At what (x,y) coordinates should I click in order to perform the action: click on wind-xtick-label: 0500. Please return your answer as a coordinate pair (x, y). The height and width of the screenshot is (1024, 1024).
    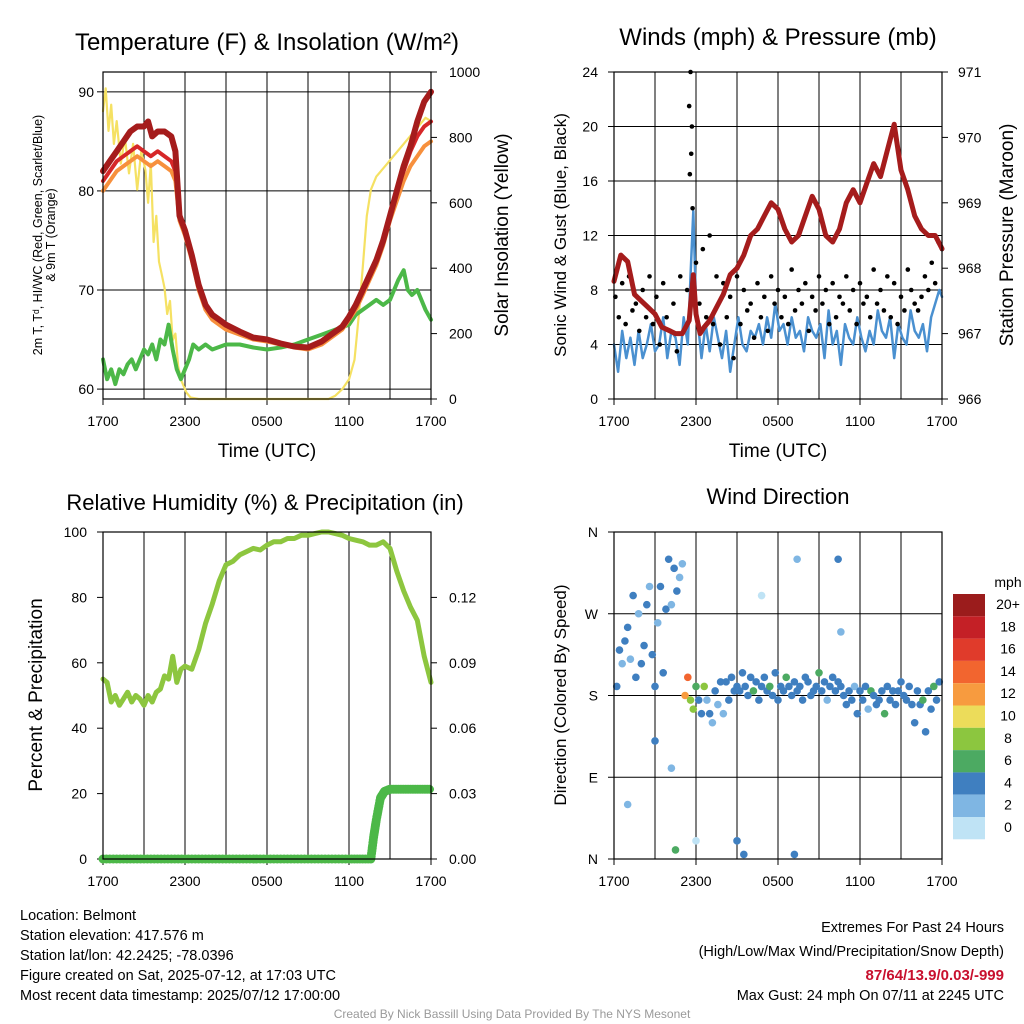
    Looking at the image, I should click on (777, 421).